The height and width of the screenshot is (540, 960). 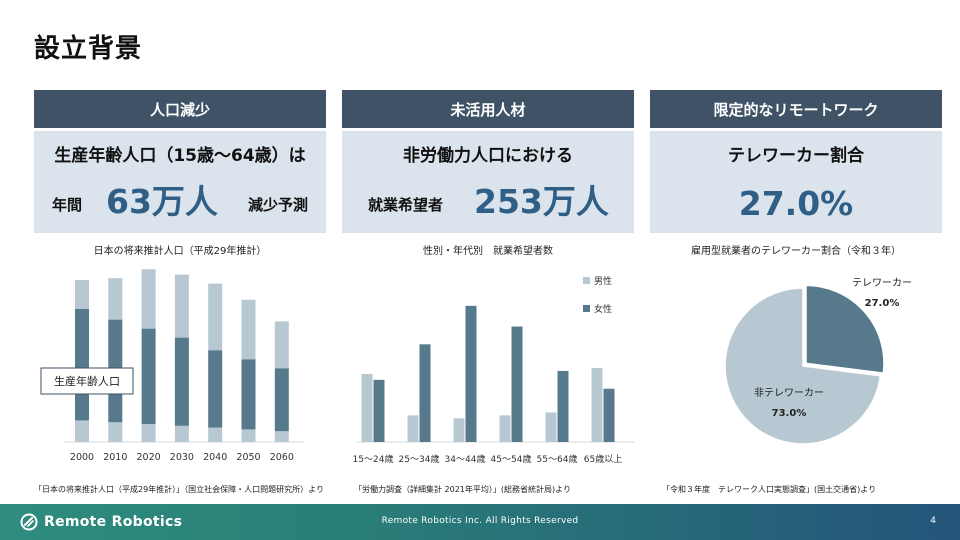 I want to click on stat-value: 253万人, so click(x=541, y=201).